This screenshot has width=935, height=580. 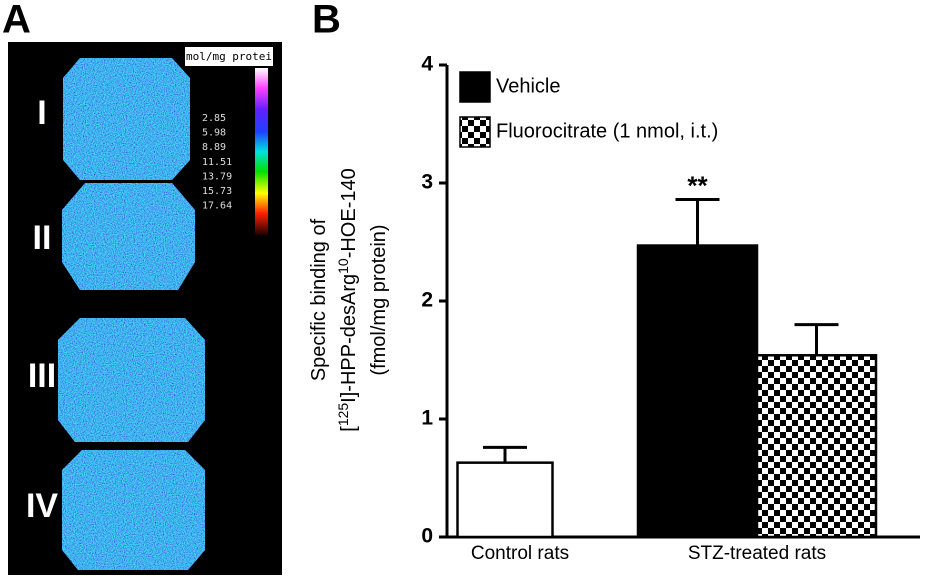 What do you see at coordinates (349, 338) in the screenshot?
I see `y-label-part: I]-HPP-desArg` at bounding box center [349, 338].